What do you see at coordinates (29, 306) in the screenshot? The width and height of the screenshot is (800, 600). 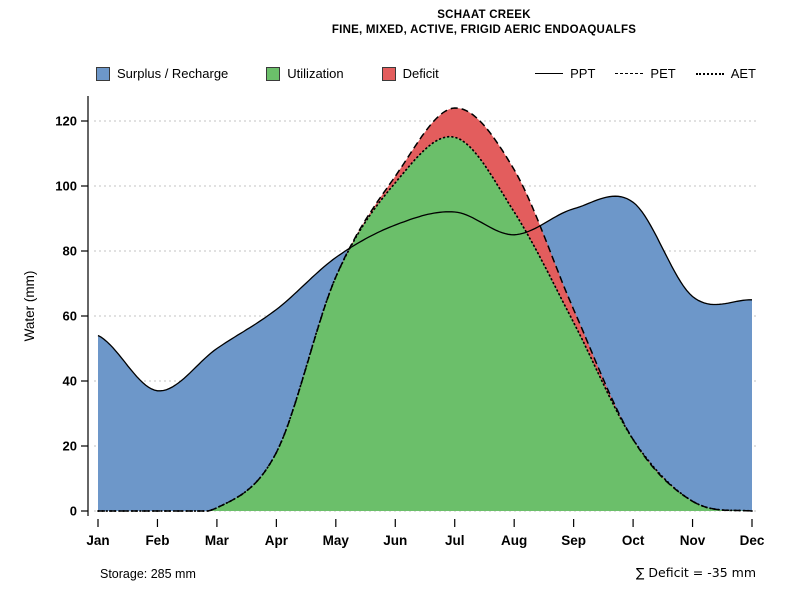 I see `svg-text: Water (mm)` at bounding box center [29, 306].